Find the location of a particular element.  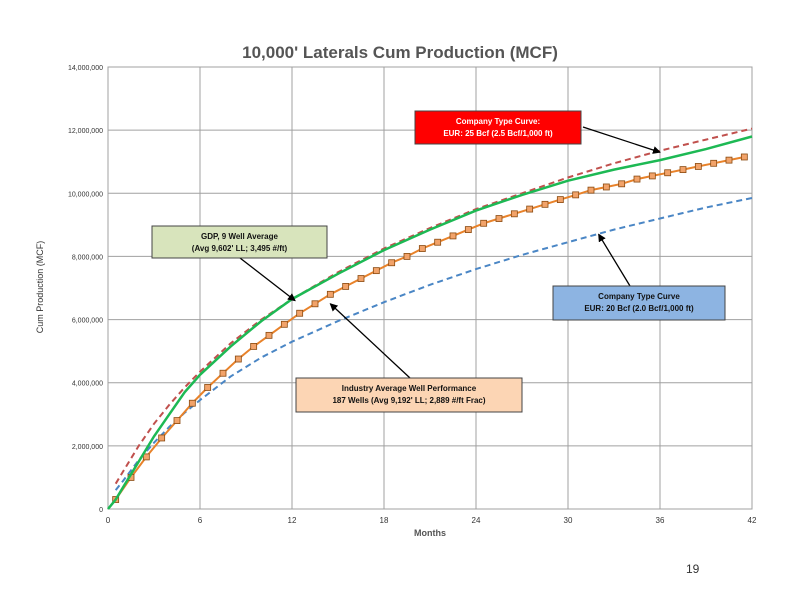

y-tick-label: 10,000,000 is located at coordinates (85, 194).